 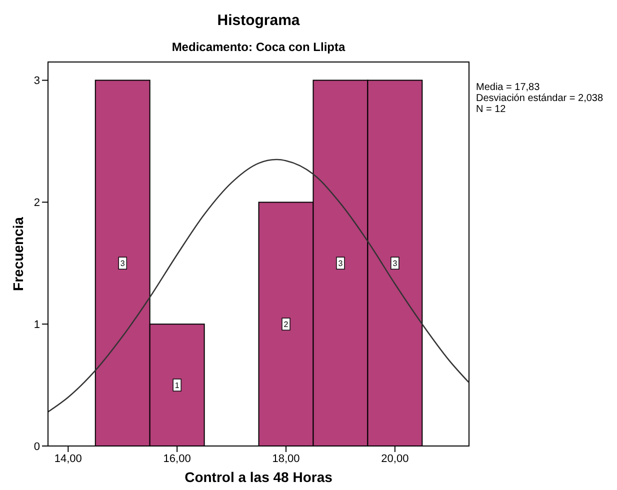 What do you see at coordinates (540, 98) in the screenshot?
I see `text: Desviación estándar = 2,038` at bounding box center [540, 98].